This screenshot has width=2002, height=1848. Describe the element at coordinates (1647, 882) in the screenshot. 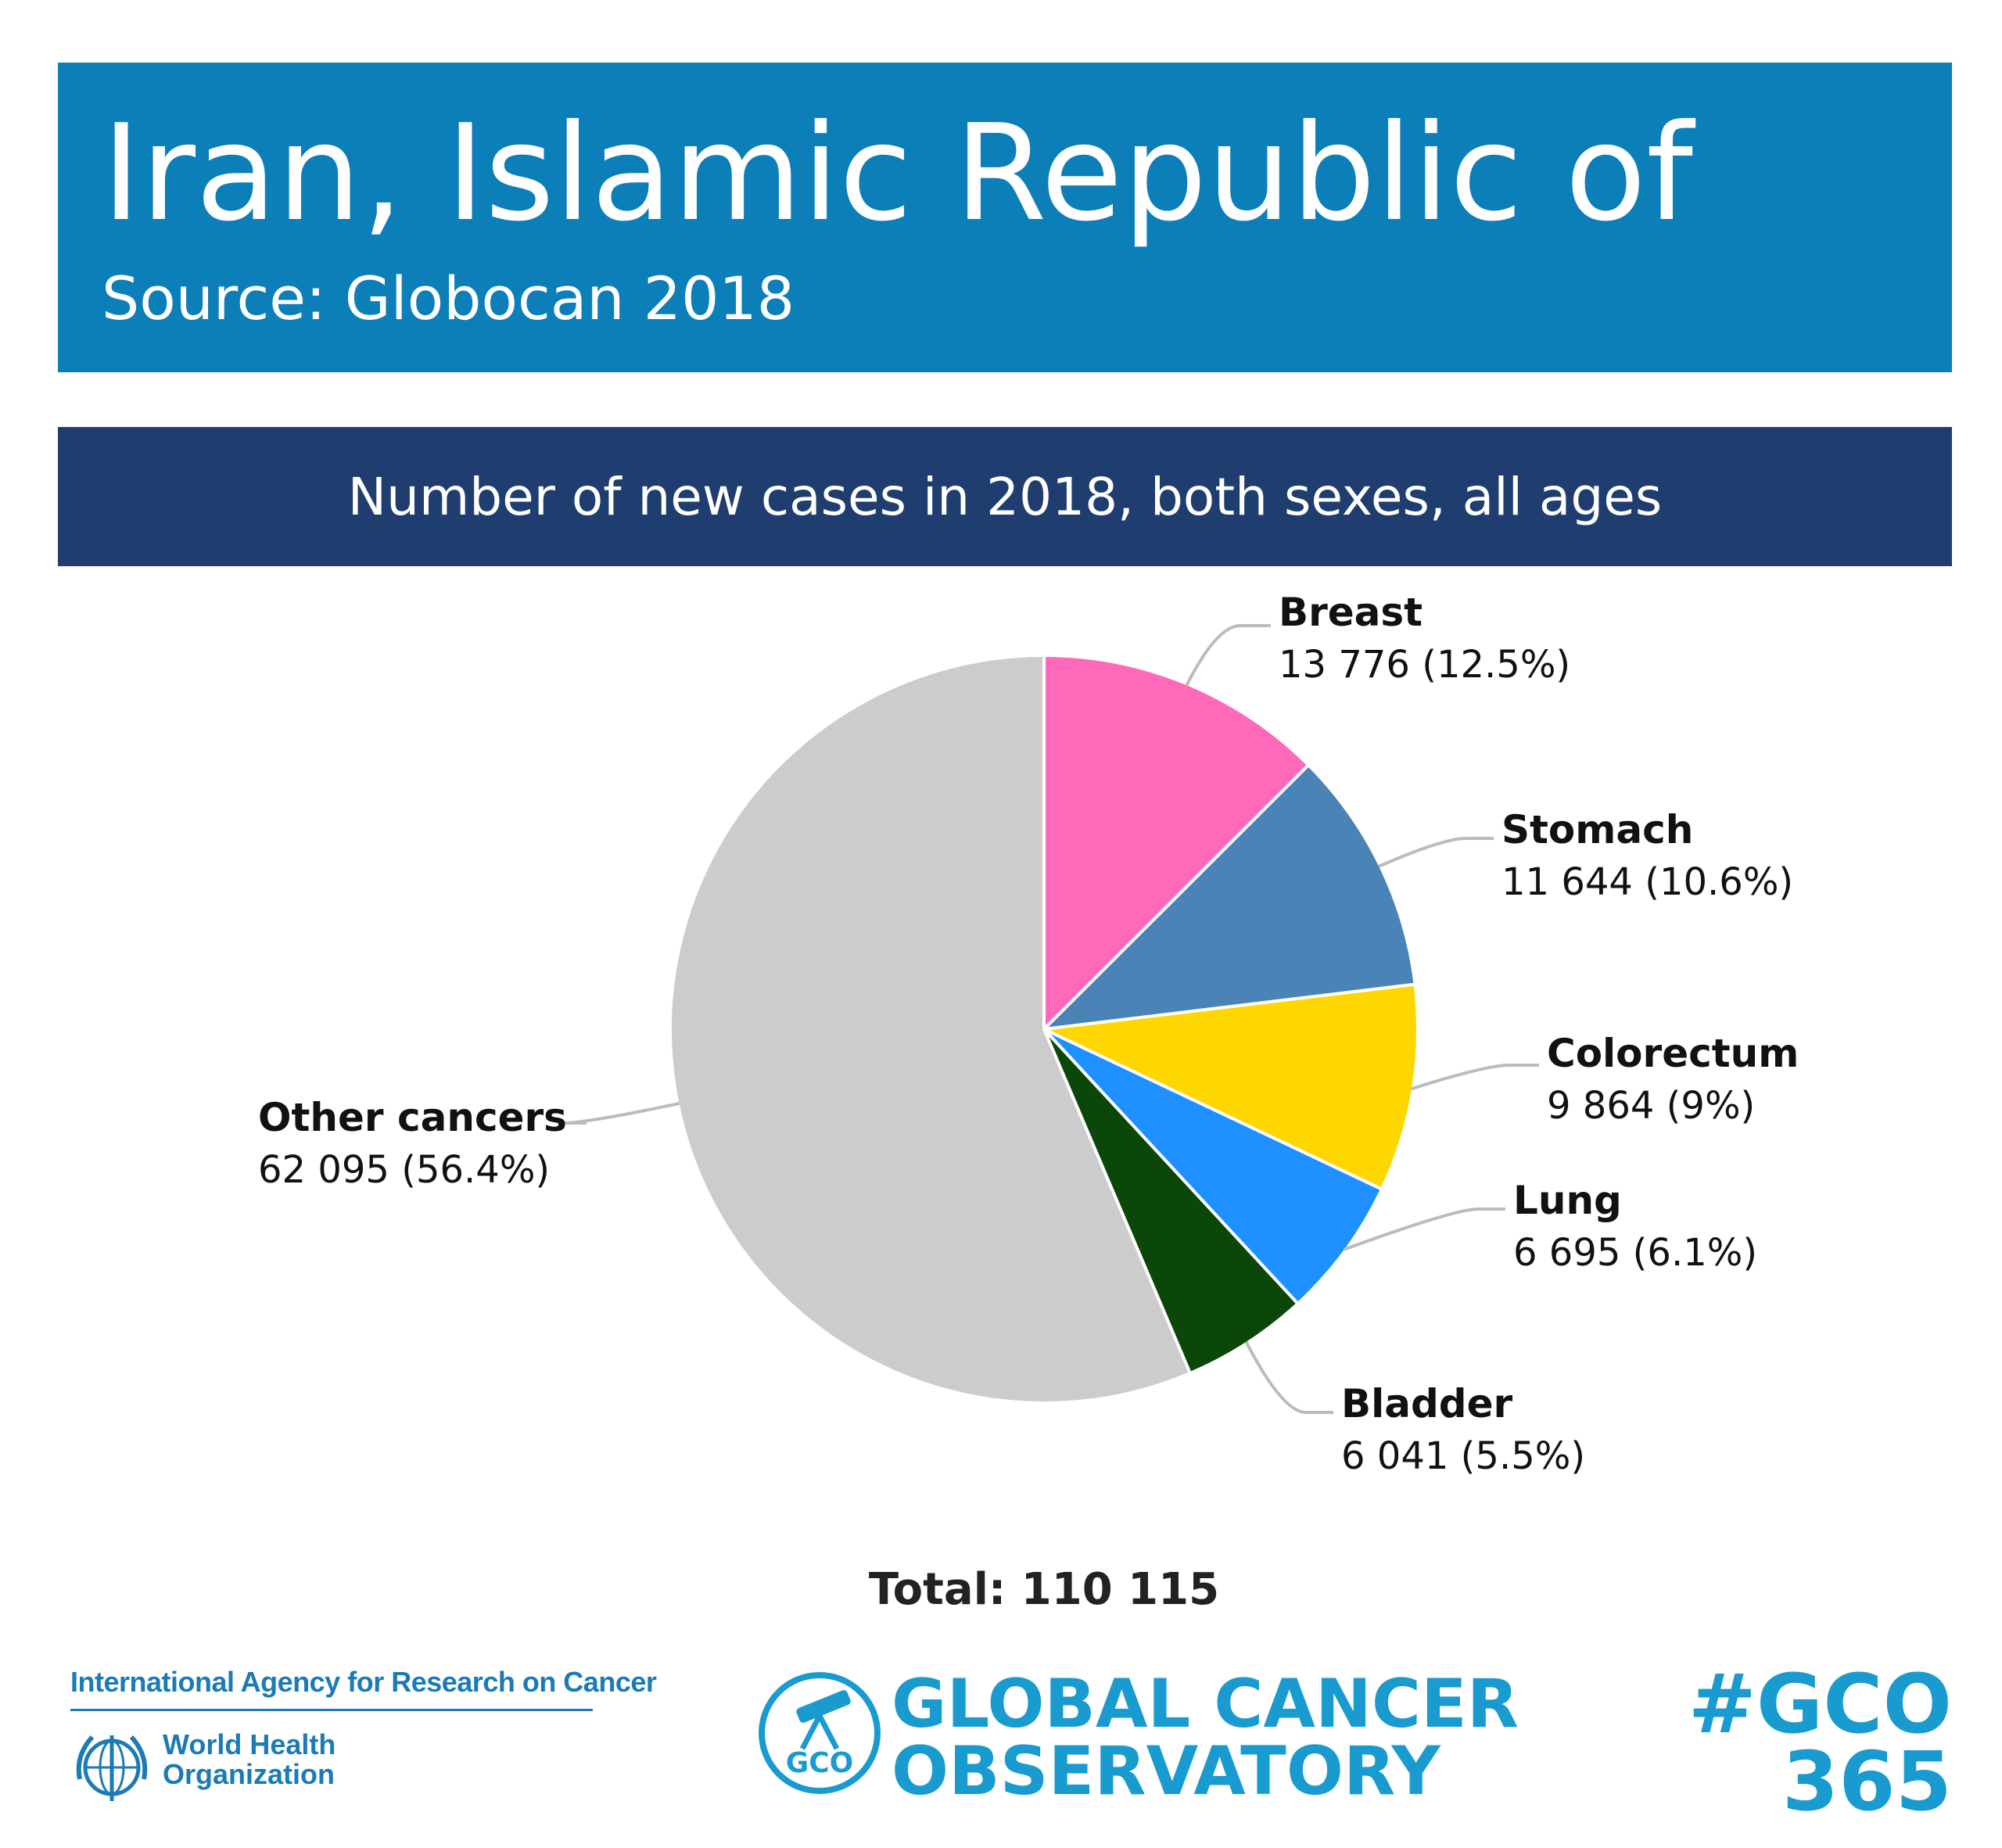

I see `label-value-stomach: 11 644 (10.6%)` at that location.